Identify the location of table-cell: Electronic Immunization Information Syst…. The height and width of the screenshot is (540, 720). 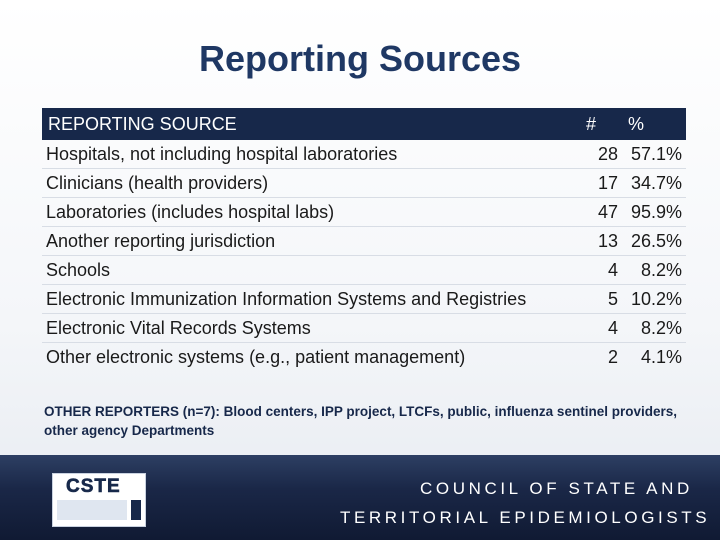
(311, 299).